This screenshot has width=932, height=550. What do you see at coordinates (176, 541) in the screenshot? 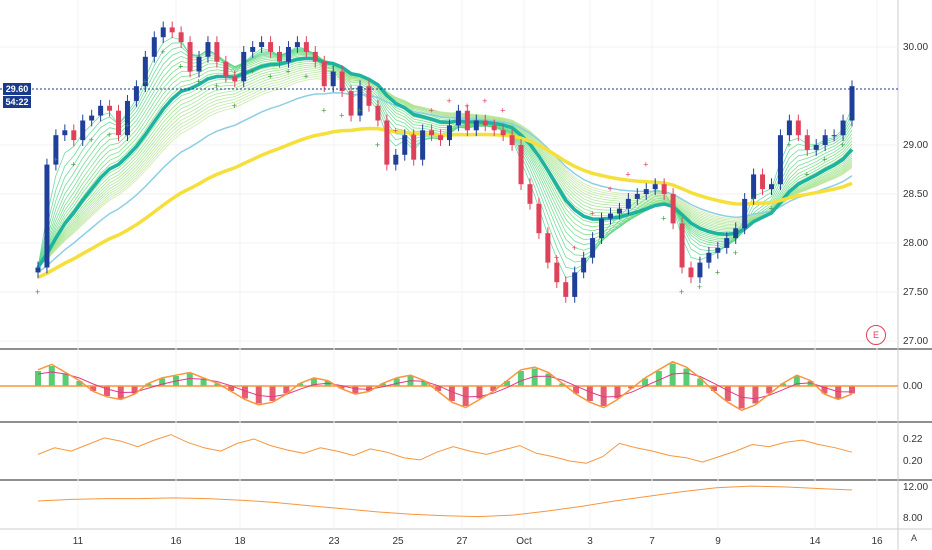
I see `x-tick-label: 16` at bounding box center [176, 541].